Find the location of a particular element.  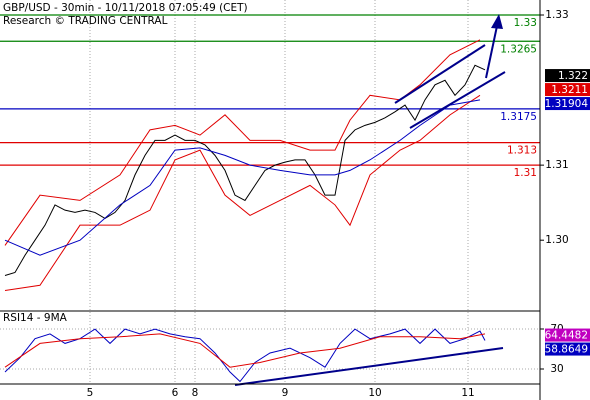

x-tick-label: 5 is located at coordinates (90, 393).